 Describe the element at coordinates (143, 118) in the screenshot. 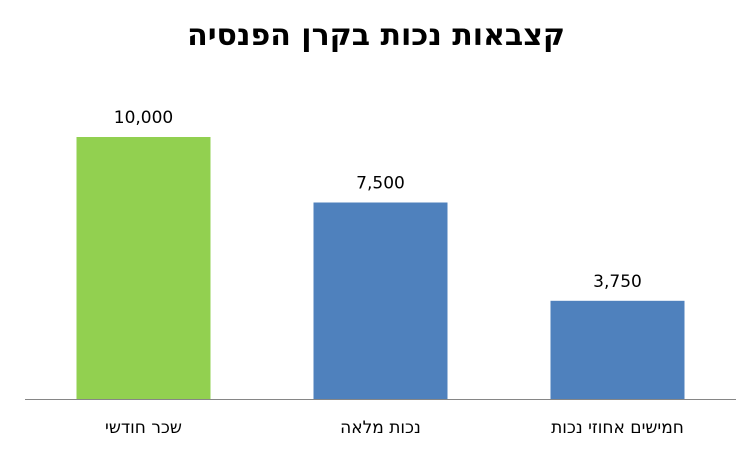

I see `value-label-1: 10,000` at that location.